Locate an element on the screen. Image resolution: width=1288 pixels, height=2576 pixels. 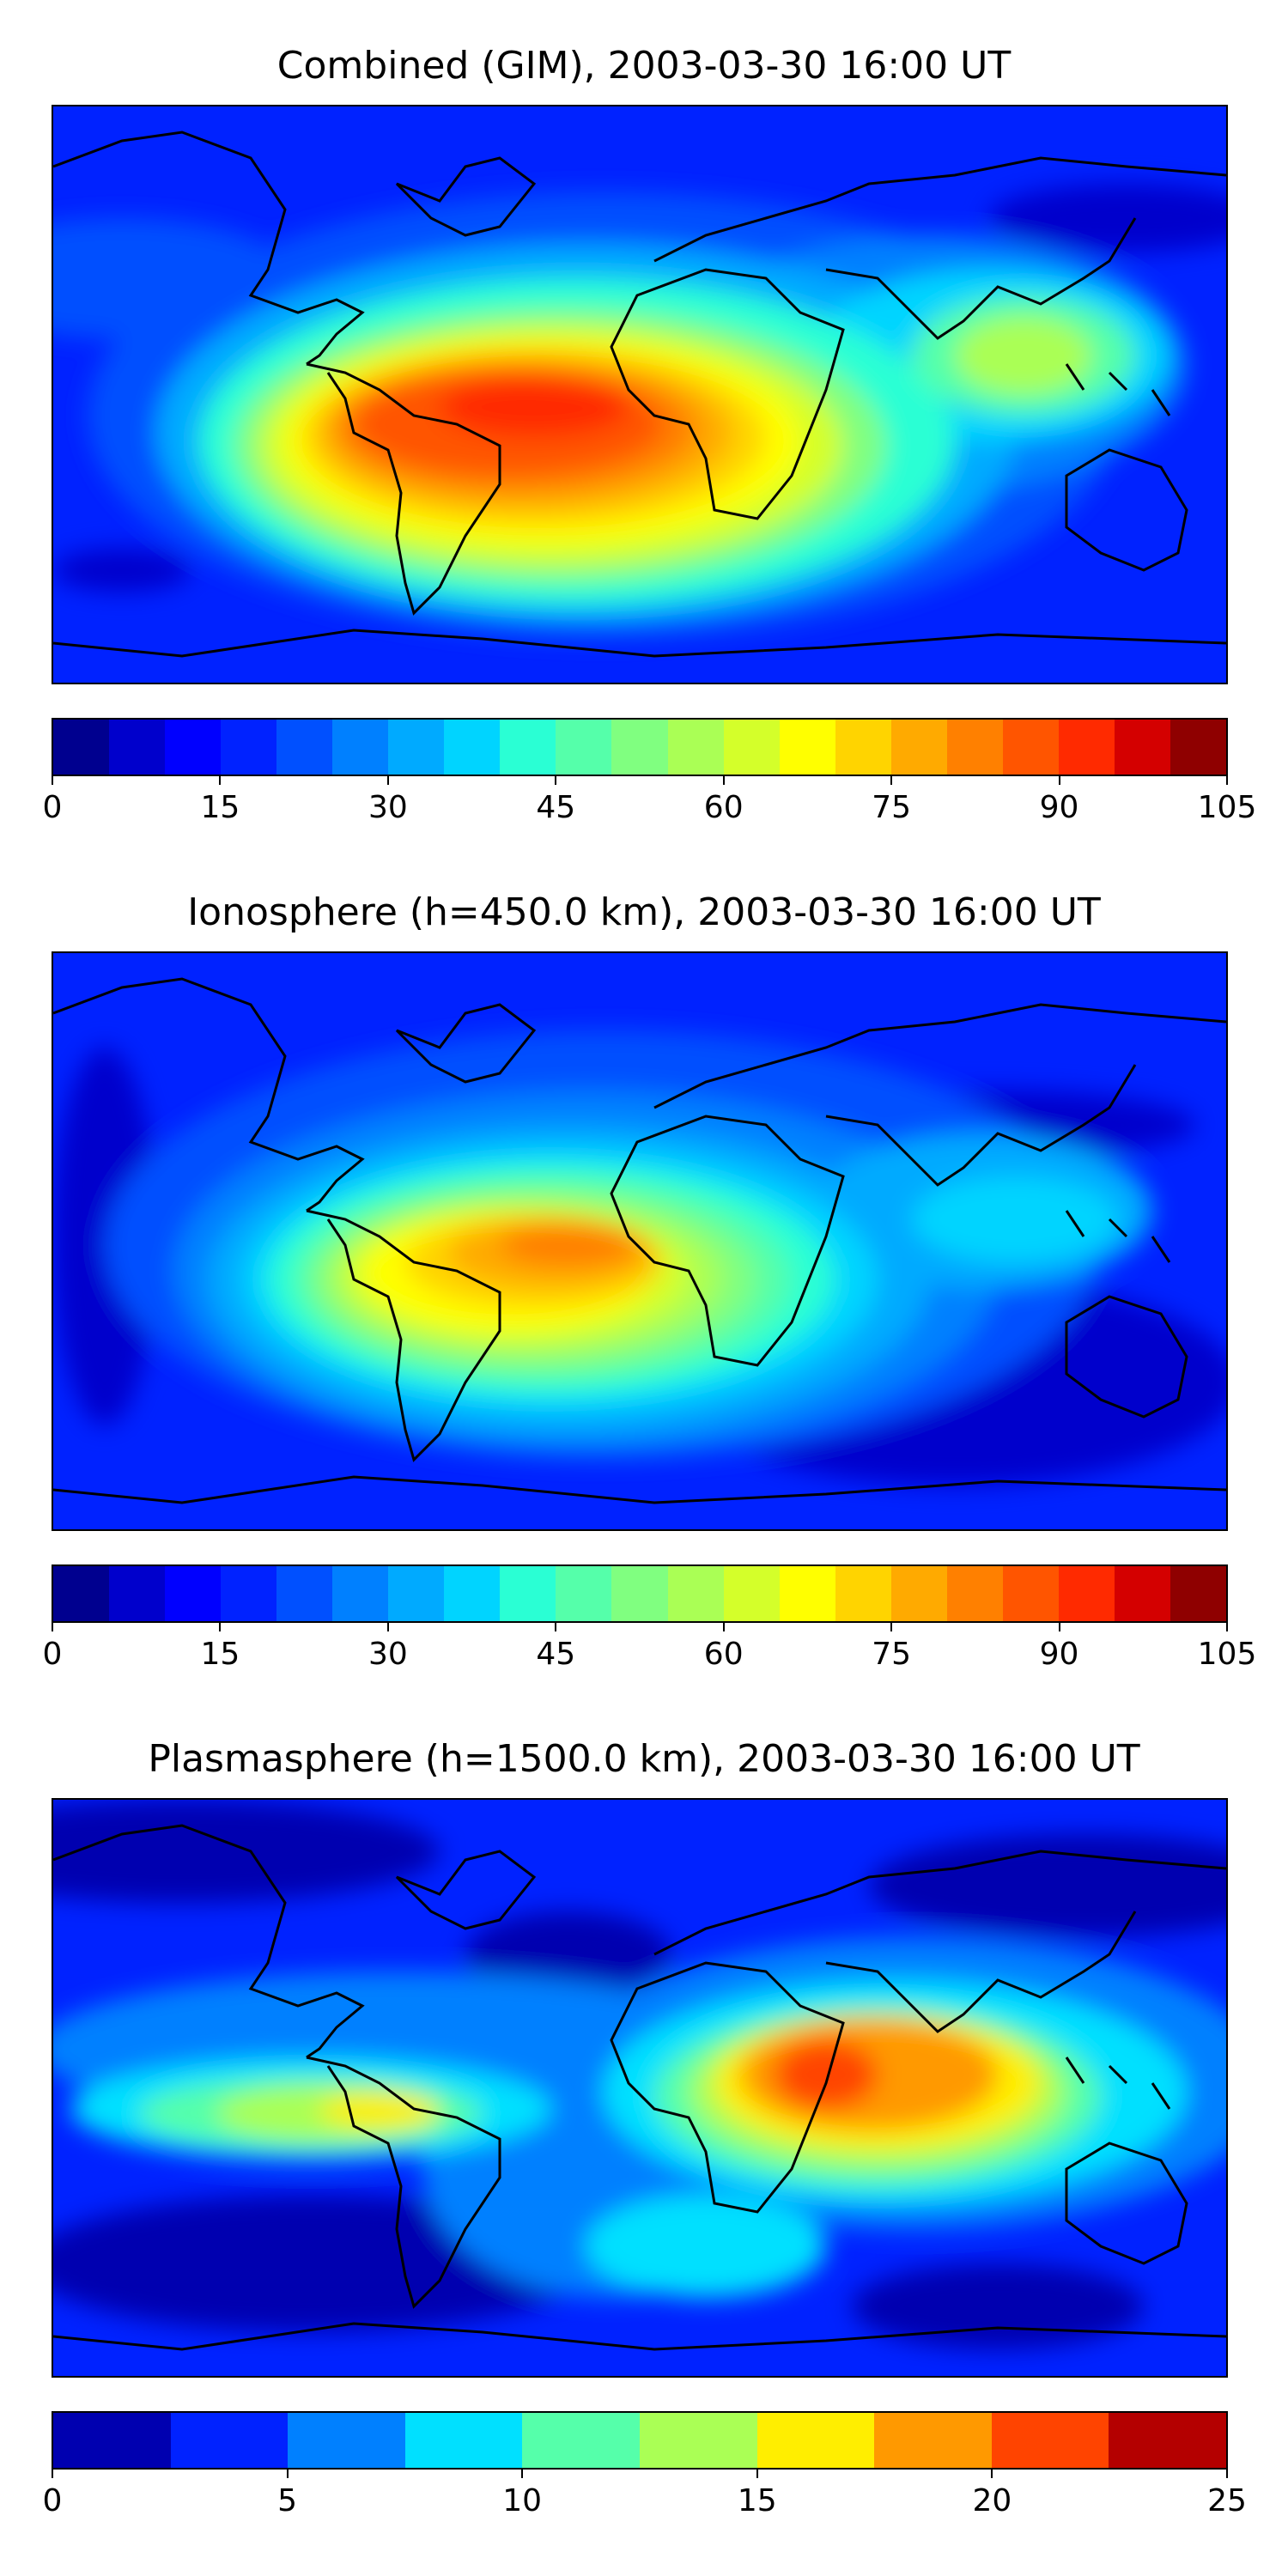
panel-1-colorbar-ticks: 0 15 30 45 60 75 90 105 is located at coordinates (649, 802).